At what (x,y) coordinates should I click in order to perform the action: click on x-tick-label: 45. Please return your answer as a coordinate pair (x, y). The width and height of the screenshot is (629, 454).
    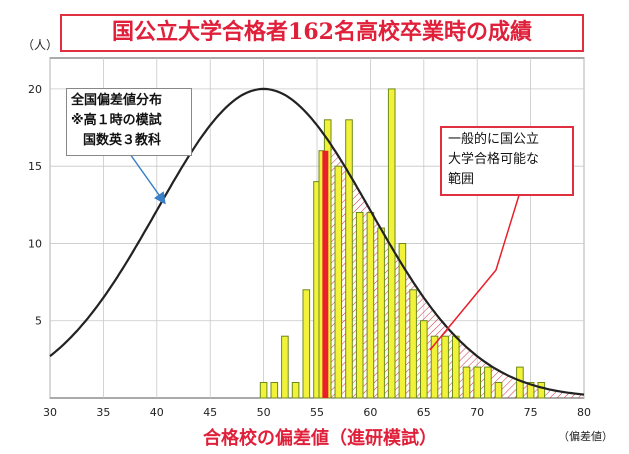
    Looking at the image, I should click on (210, 412).